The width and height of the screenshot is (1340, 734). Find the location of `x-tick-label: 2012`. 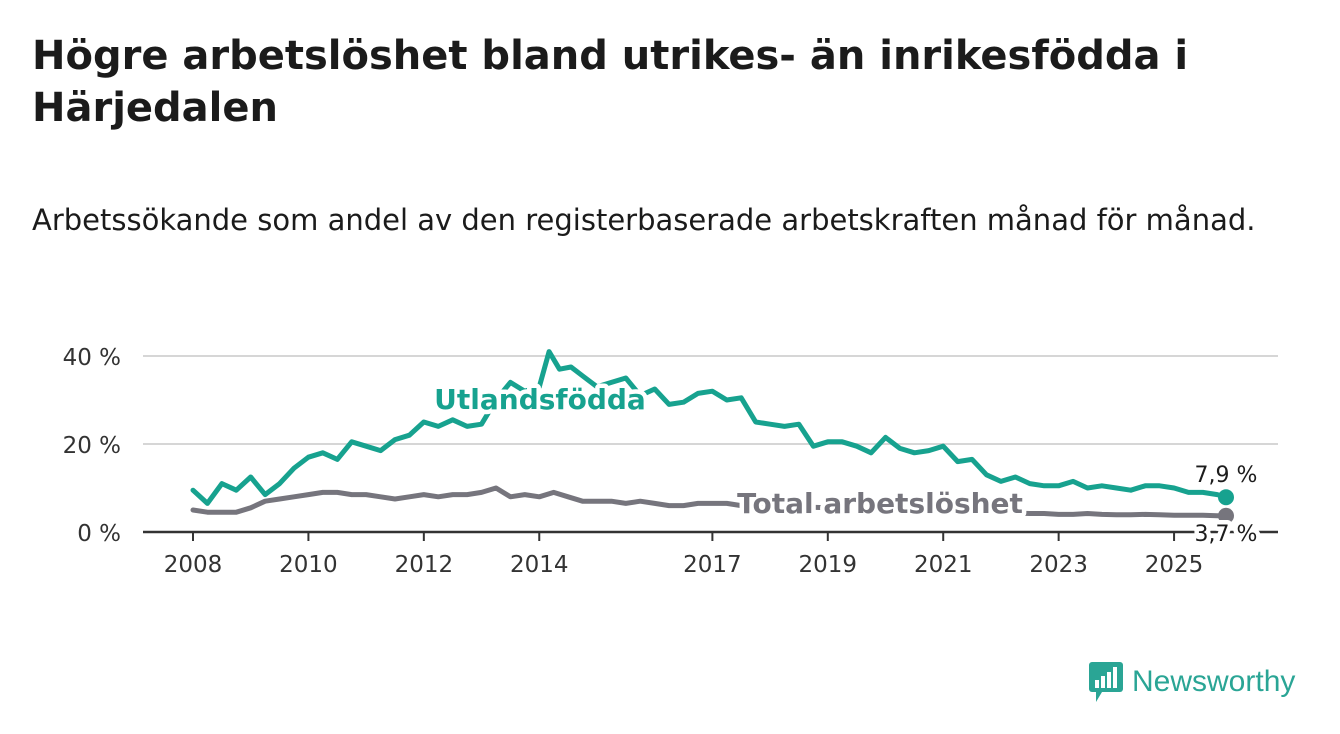

x-tick-label: 2012 is located at coordinates (424, 565).